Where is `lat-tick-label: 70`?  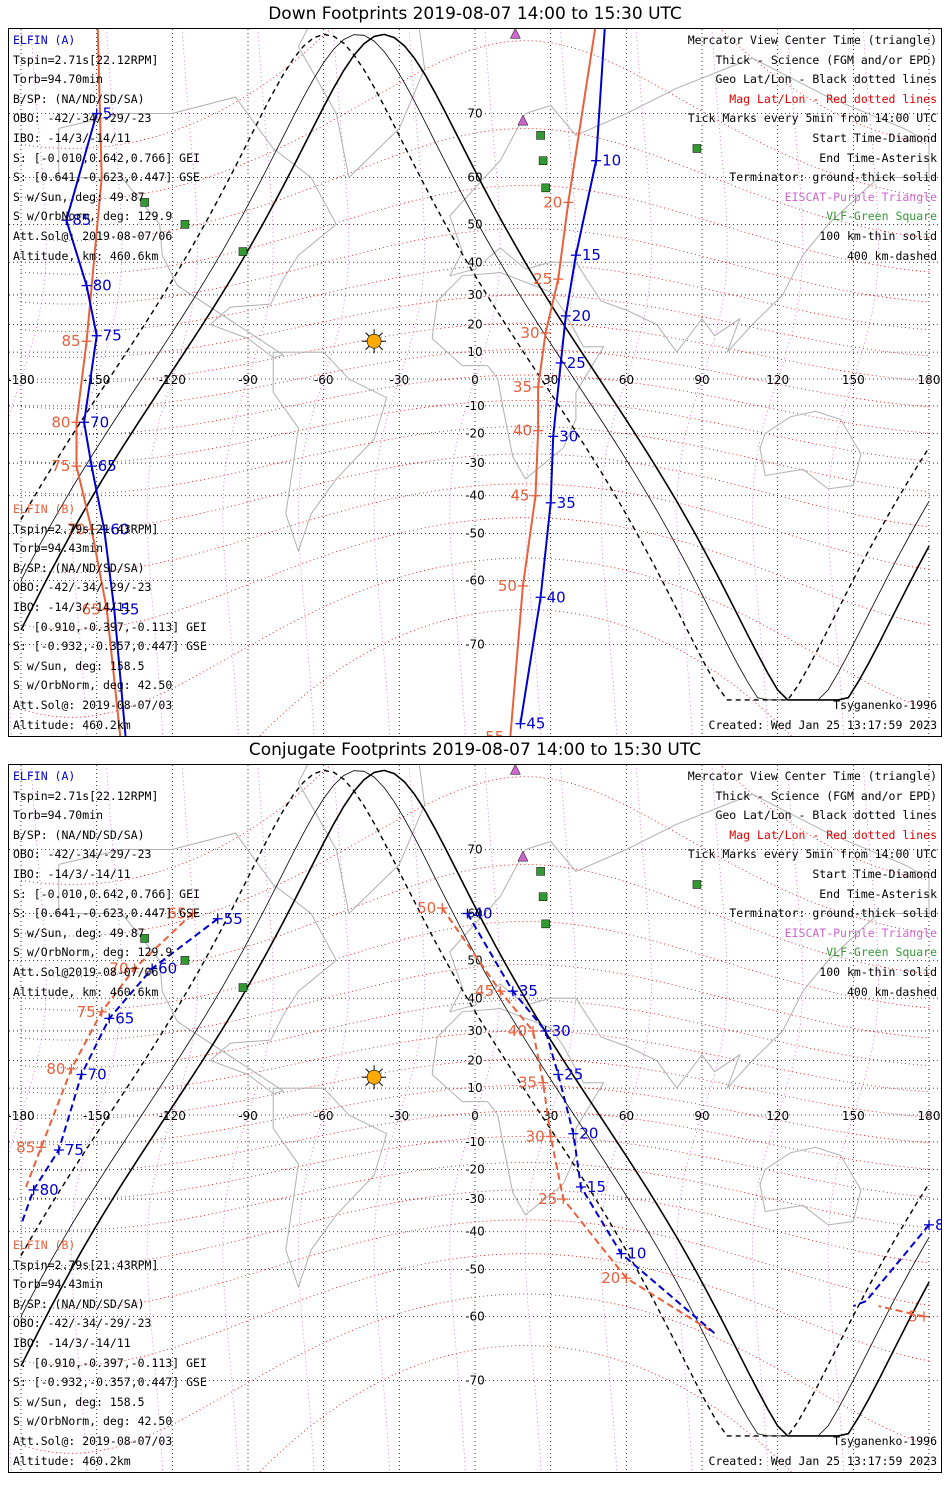
lat-tick-label: 70 is located at coordinates (474, 849).